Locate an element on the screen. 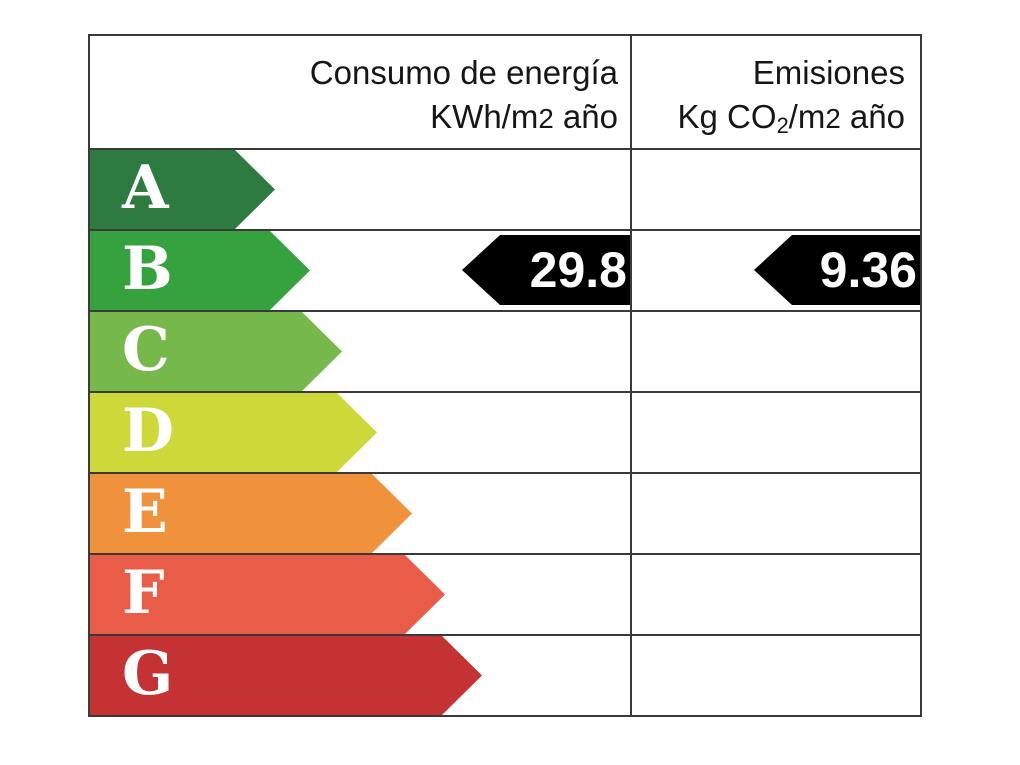  rating-letter: D is located at coordinates (148, 430).